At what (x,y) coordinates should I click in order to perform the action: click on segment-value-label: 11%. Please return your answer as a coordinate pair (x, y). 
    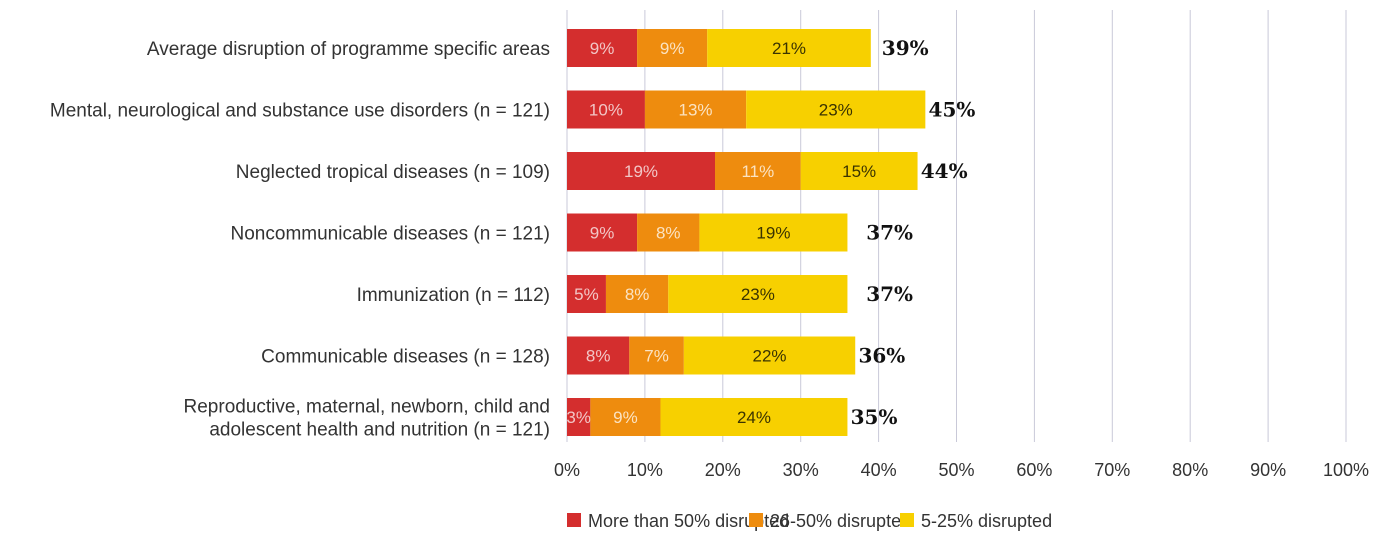
    Looking at the image, I should click on (757, 171).